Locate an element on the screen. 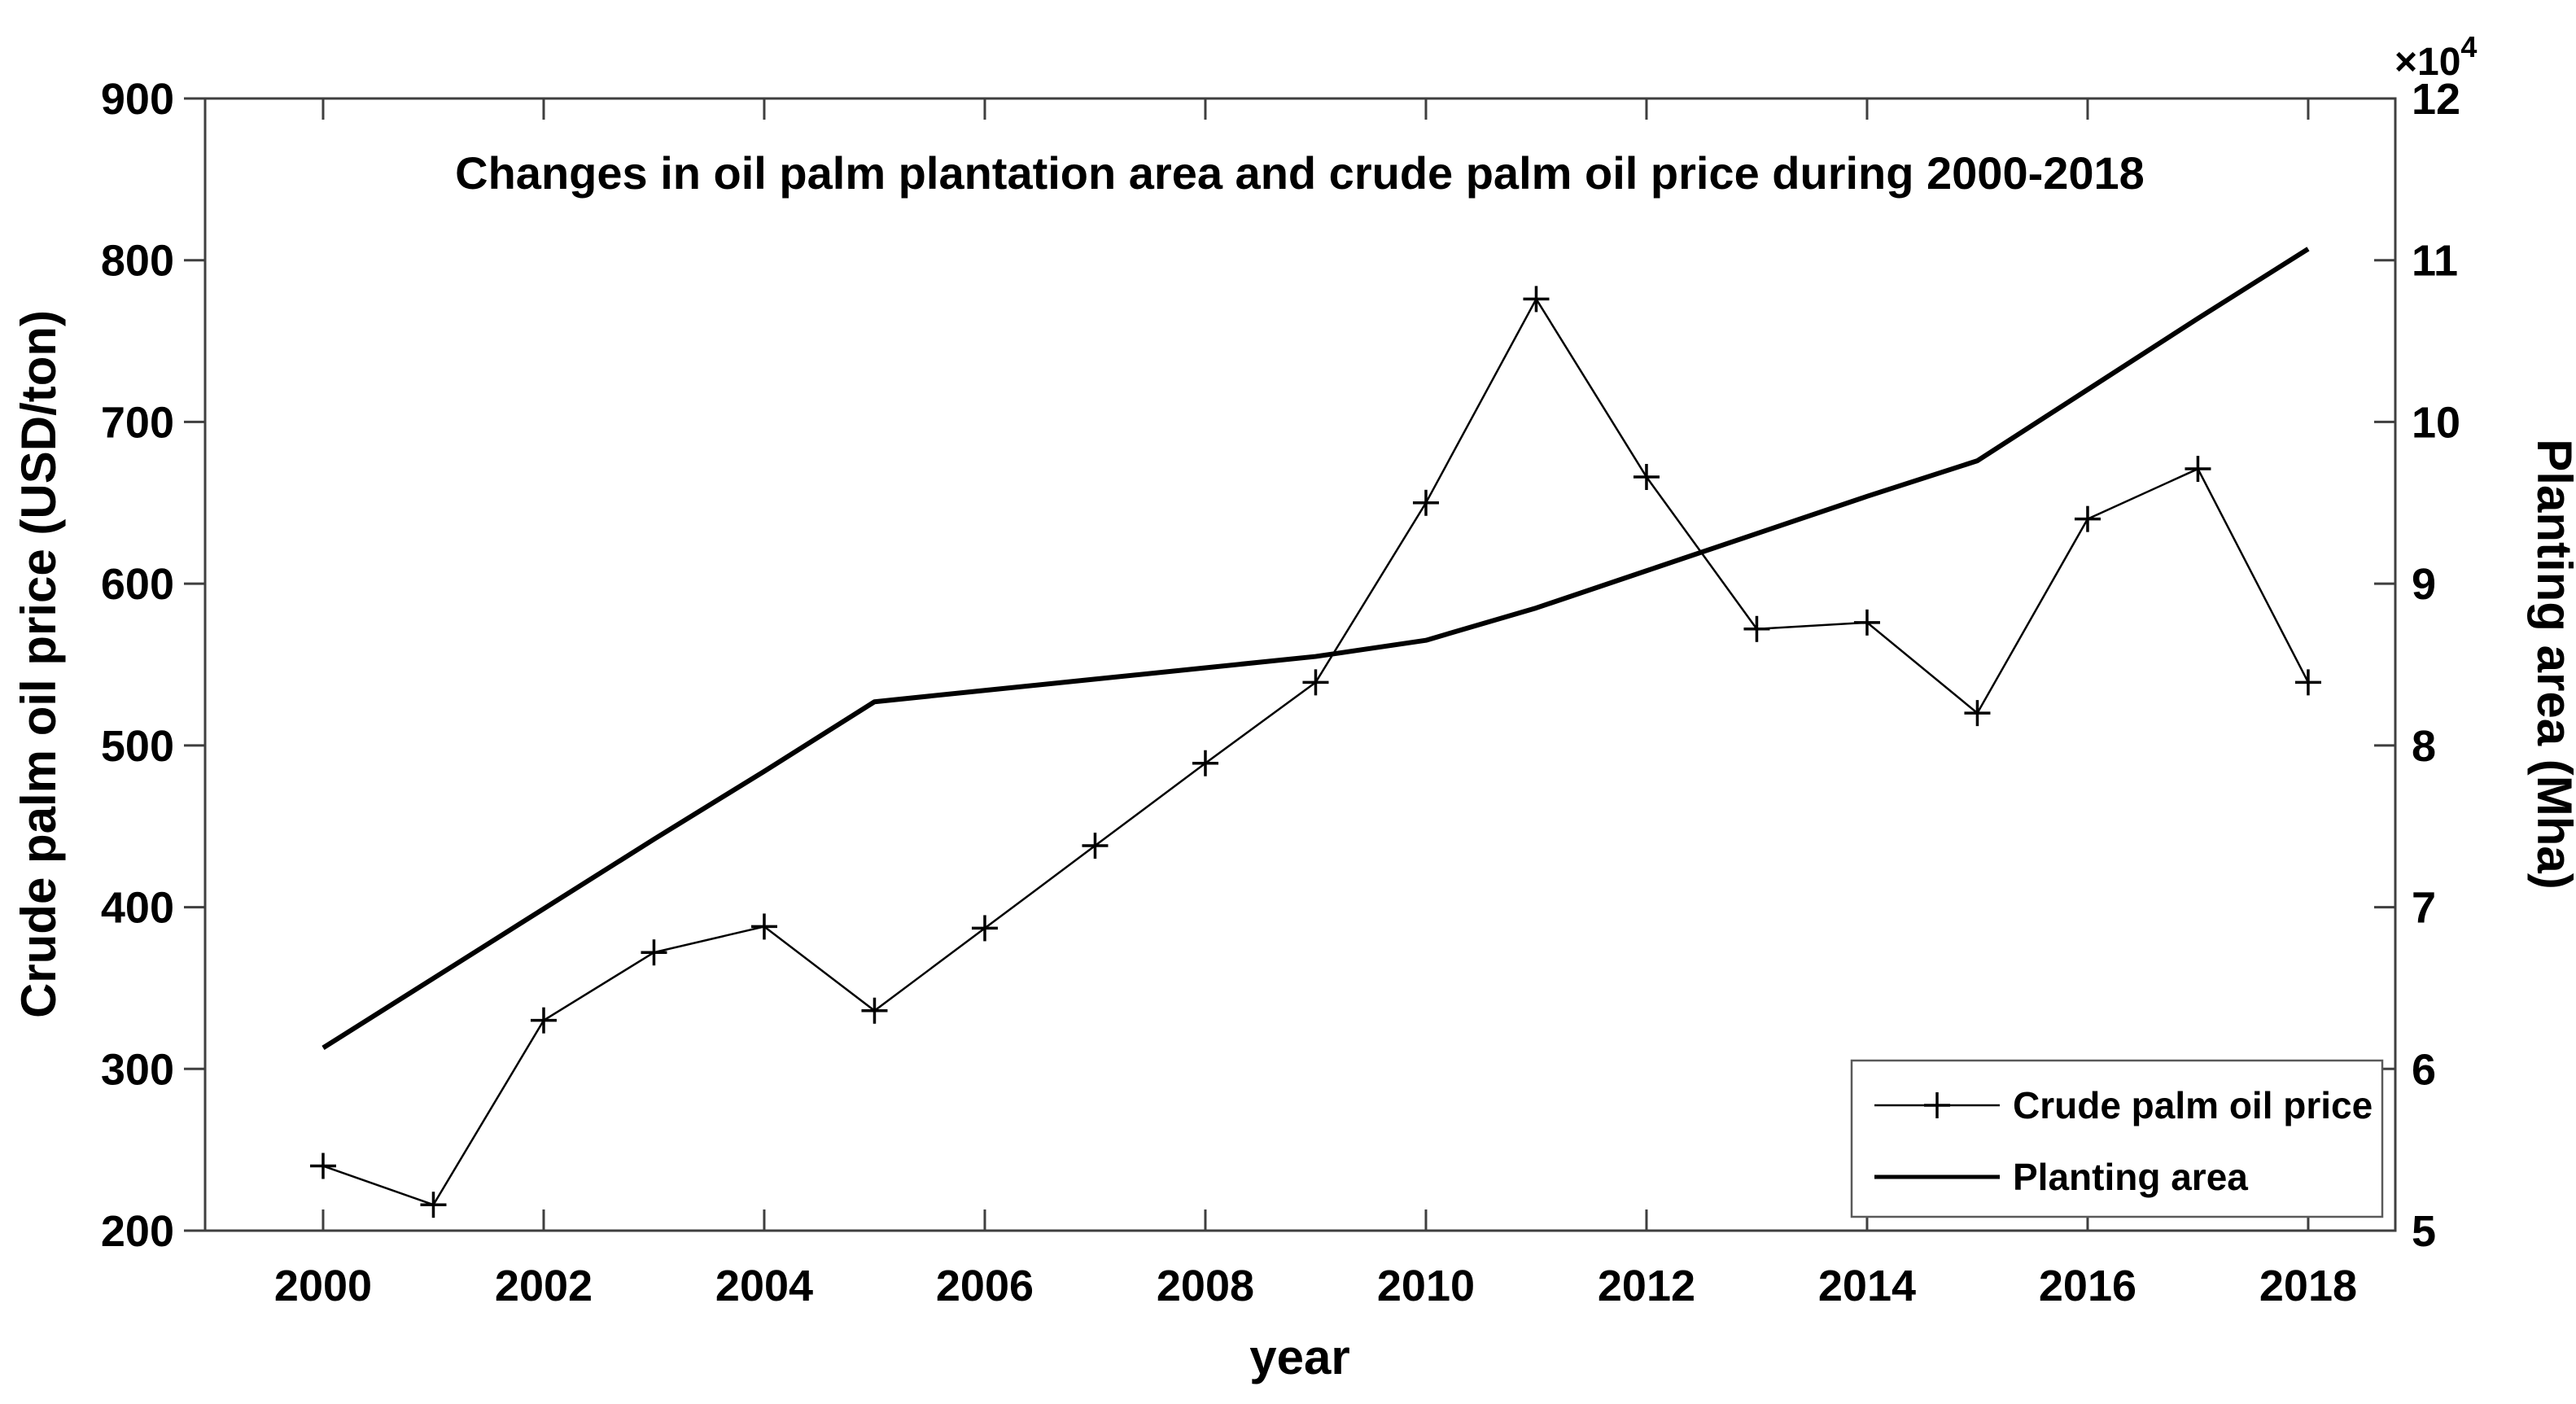 The width and height of the screenshot is (2576, 1404). x-tick-label: 2008 is located at coordinates (1205, 1286).